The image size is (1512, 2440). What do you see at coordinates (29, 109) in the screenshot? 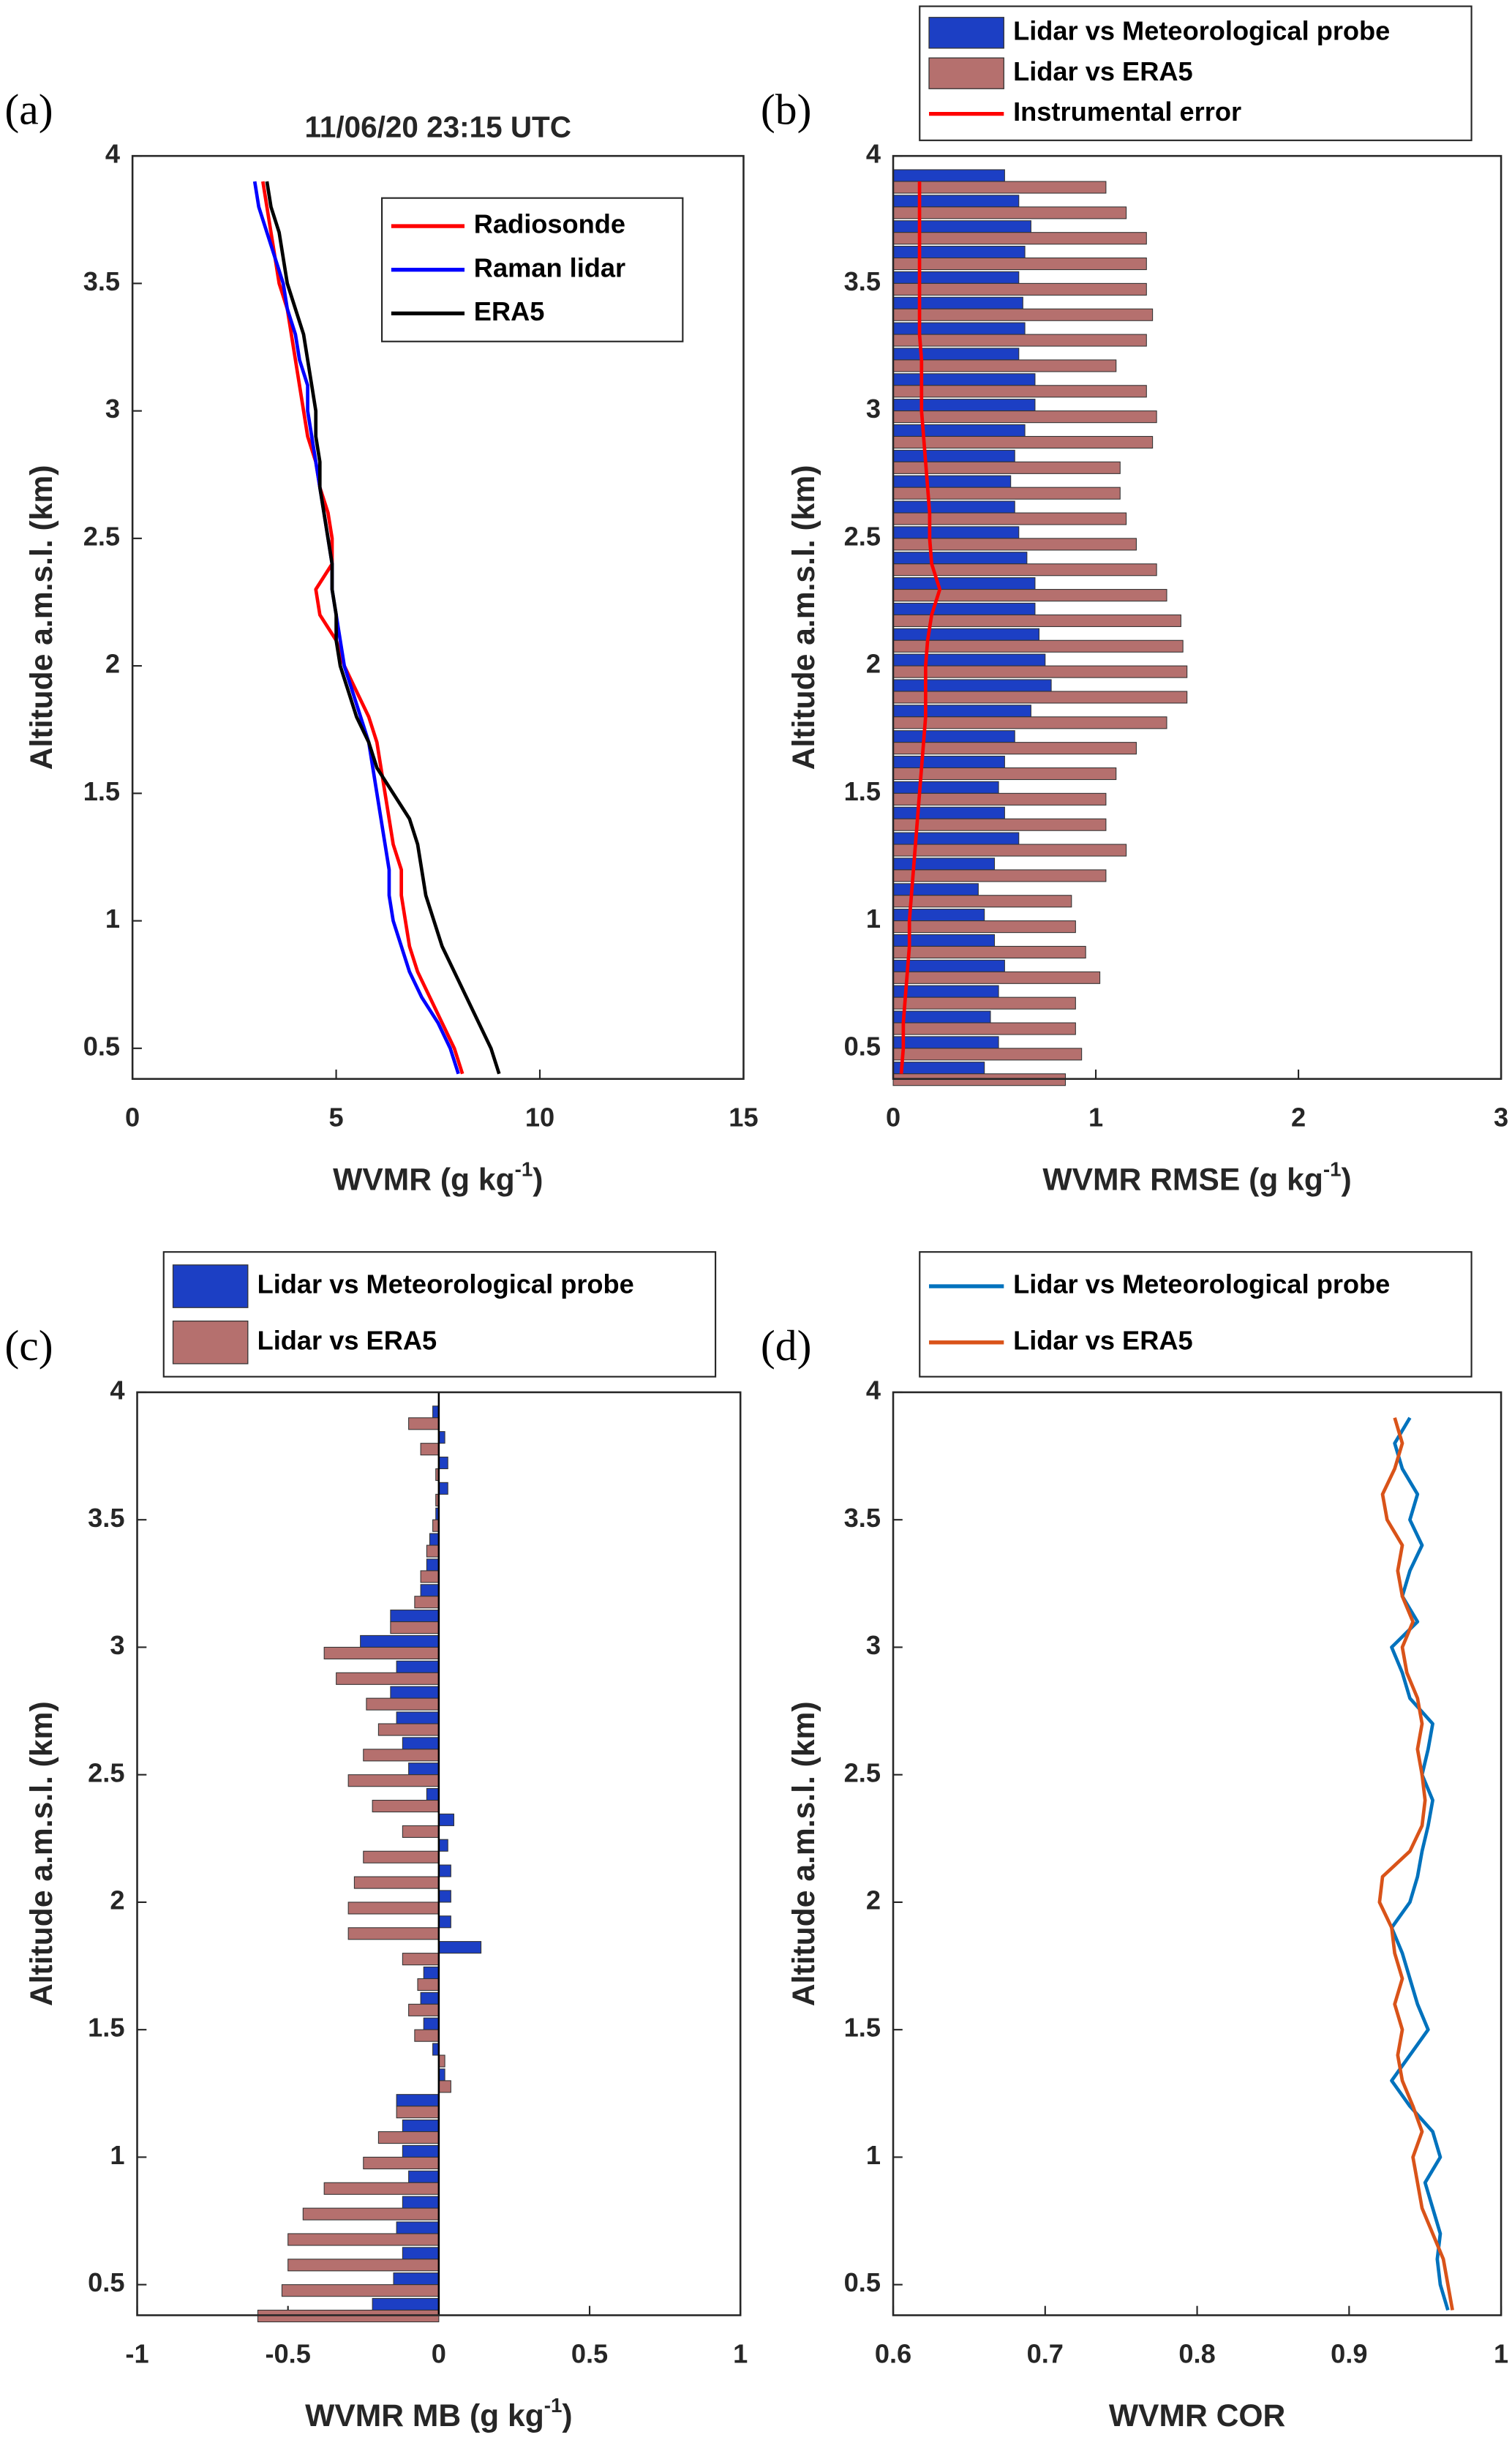
I see `panel-label: (a)` at bounding box center [29, 109].